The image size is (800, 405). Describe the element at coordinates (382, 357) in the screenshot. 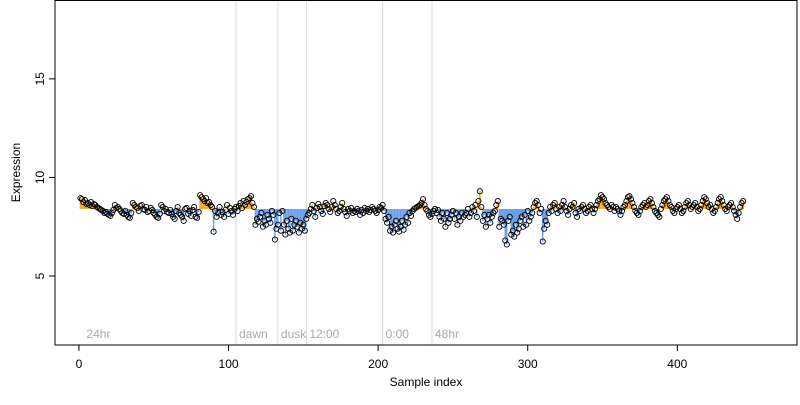

I see `x-axis: 0 100 200 300 400` at that location.